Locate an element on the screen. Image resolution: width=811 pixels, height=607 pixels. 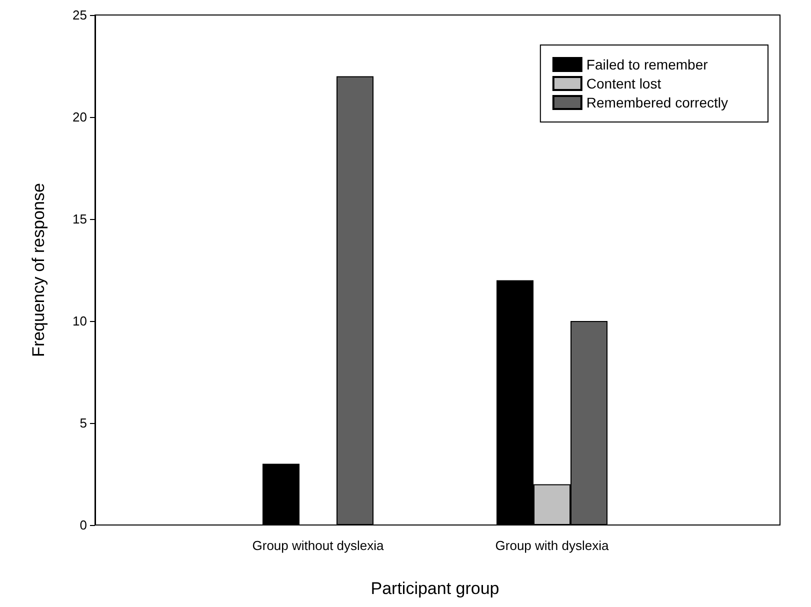
legend-label: Failed to remember is located at coordinates (647, 64).